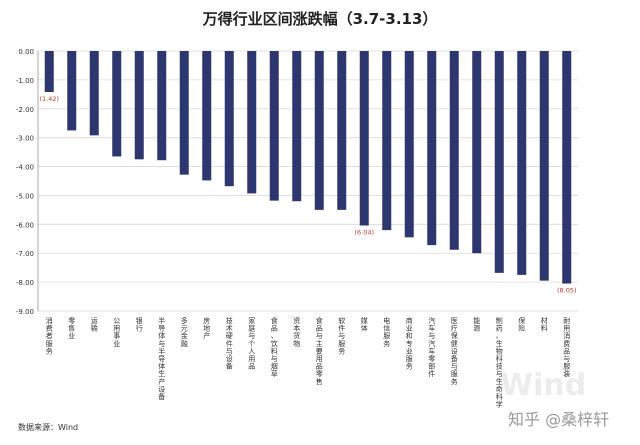  I want to click on x-tick-label: 商业和专业服务, so click(409, 343).